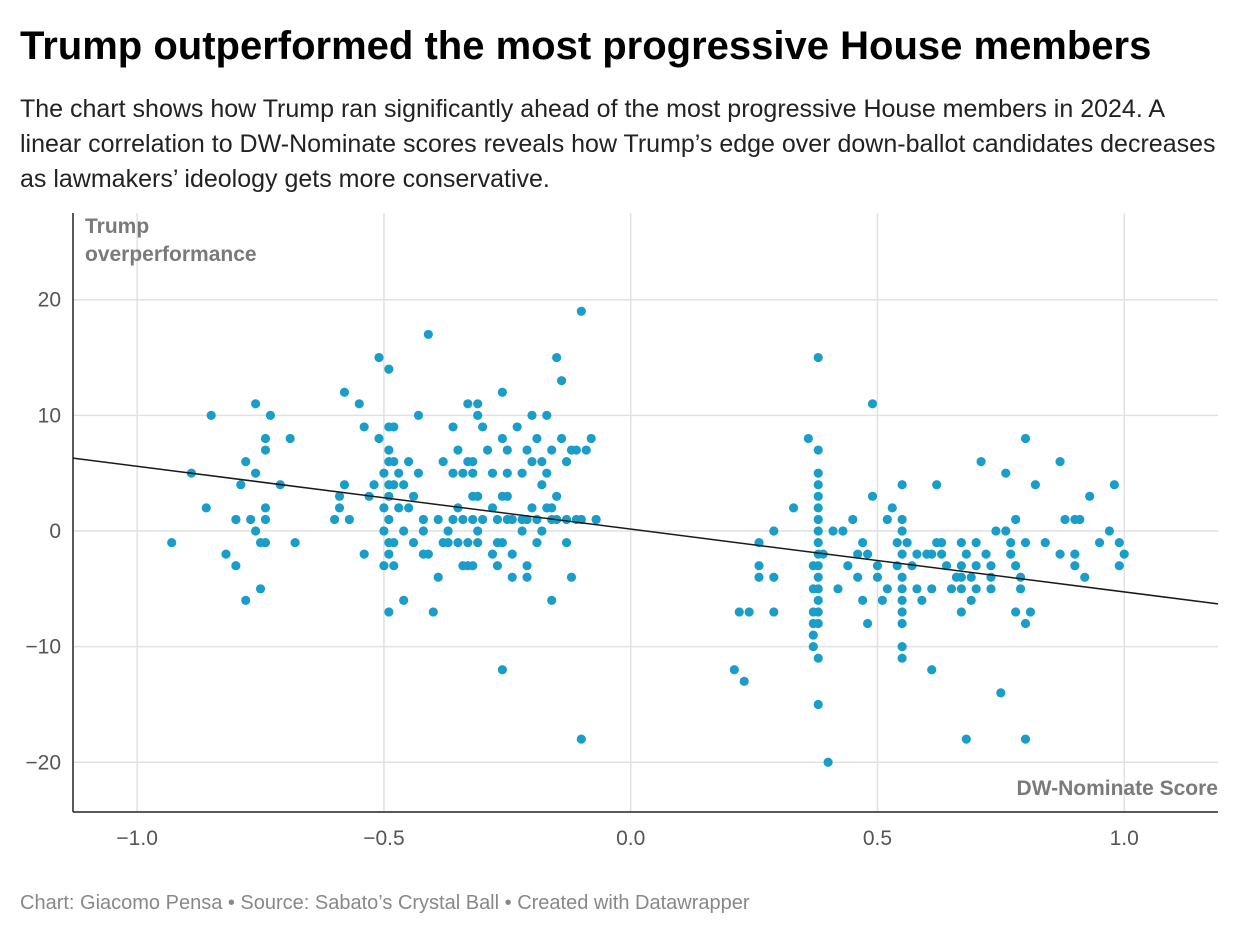 The width and height of the screenshot is (1240, 938). What do you see at coordinates (117, 226) in the screenshot?
I see `y-axis-title-line-1: Trump` at bounding box center [117, 226].